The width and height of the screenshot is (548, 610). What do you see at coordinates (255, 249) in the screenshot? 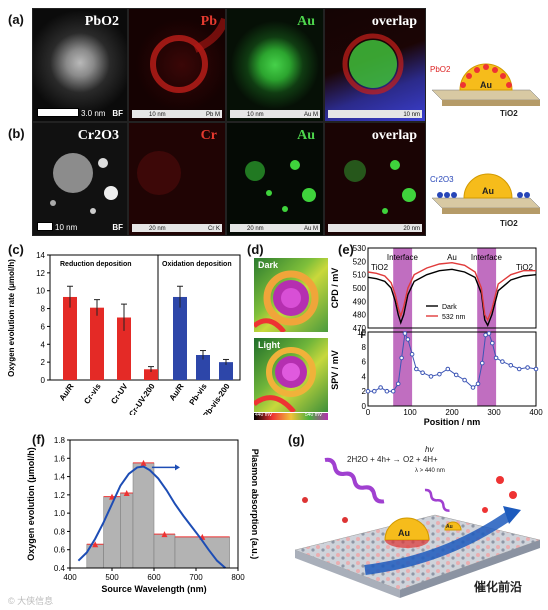
I see `panel-d-label: (d)` at bounding box center [255, 249].